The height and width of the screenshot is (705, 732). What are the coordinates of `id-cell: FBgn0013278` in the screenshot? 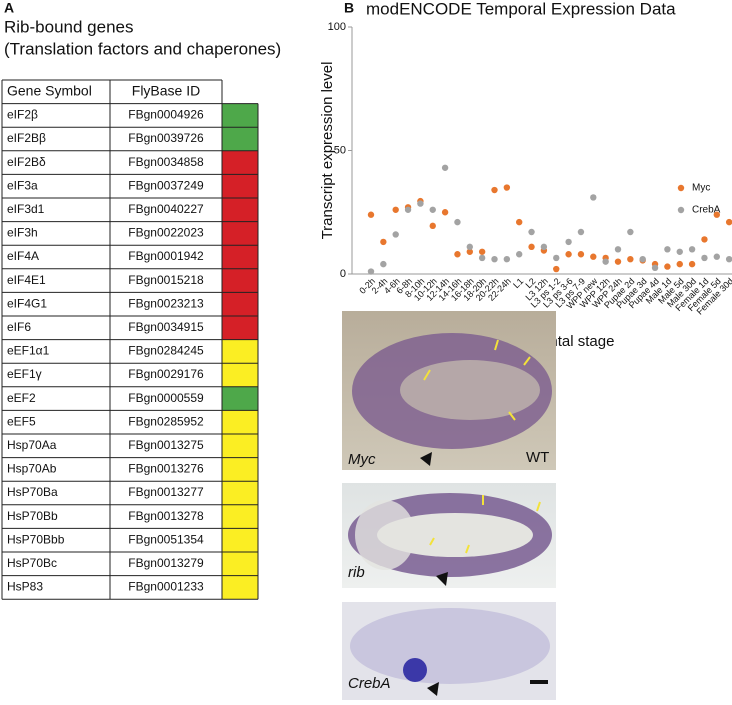 It's located at (166, 516).